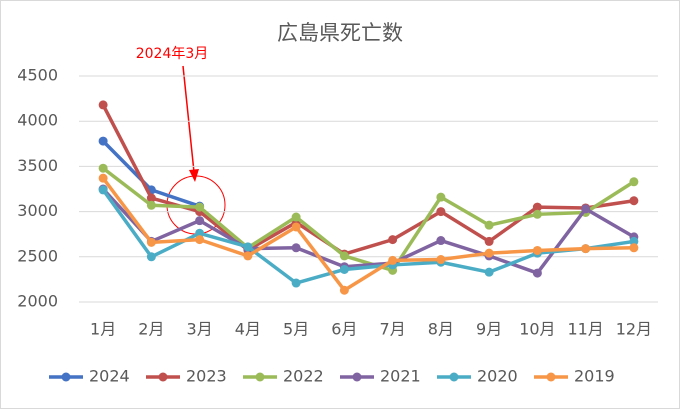  I want to click on legend-label: 2020, so click(497, 376).